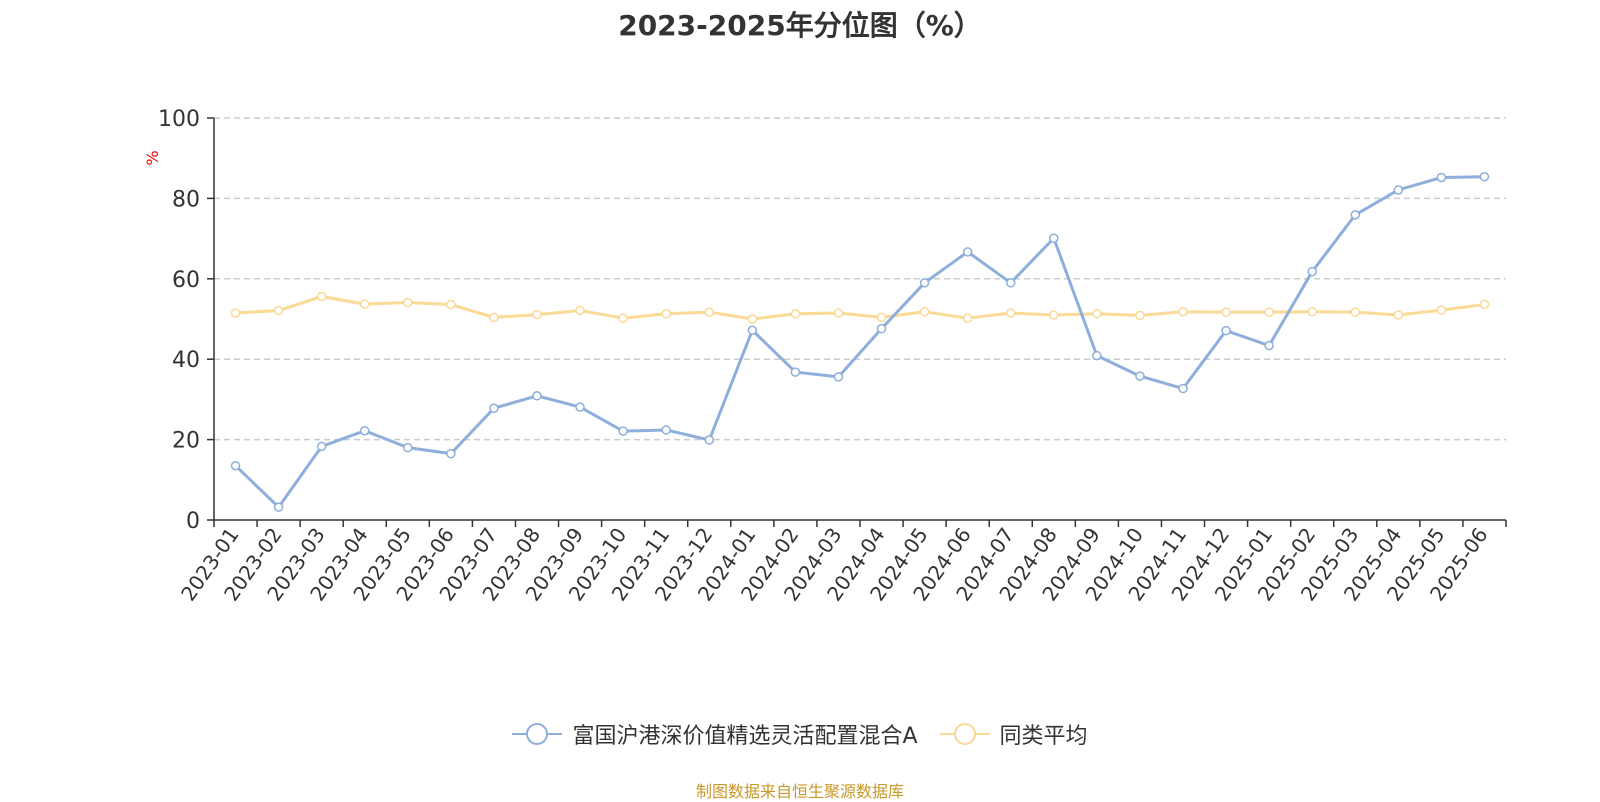  Describe the element at coordinates (186, 360) in the screenshot. I see `y-tick-label: 40` at that location.